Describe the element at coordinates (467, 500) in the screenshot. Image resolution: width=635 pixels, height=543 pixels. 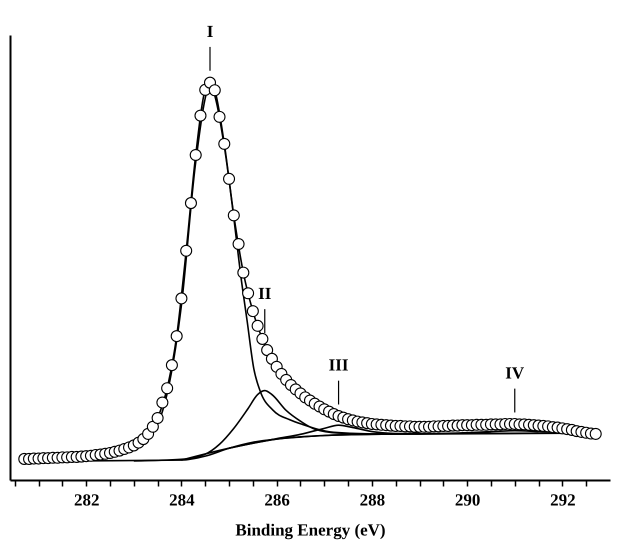
I see `x-tick-label: 290` at that location.